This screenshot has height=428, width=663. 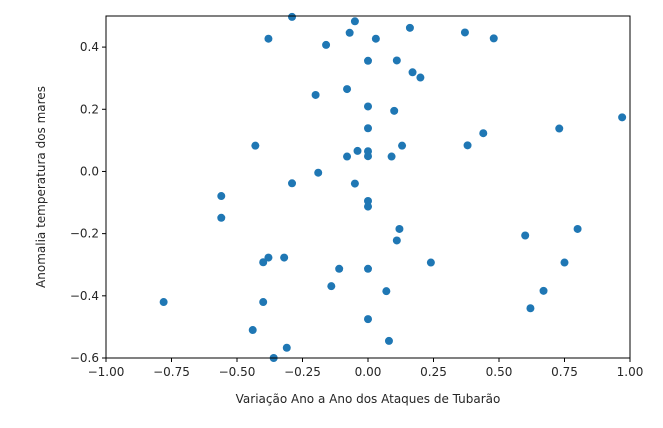 I want to click on y-tick-label: −0.6, so click(x=84, y=358).